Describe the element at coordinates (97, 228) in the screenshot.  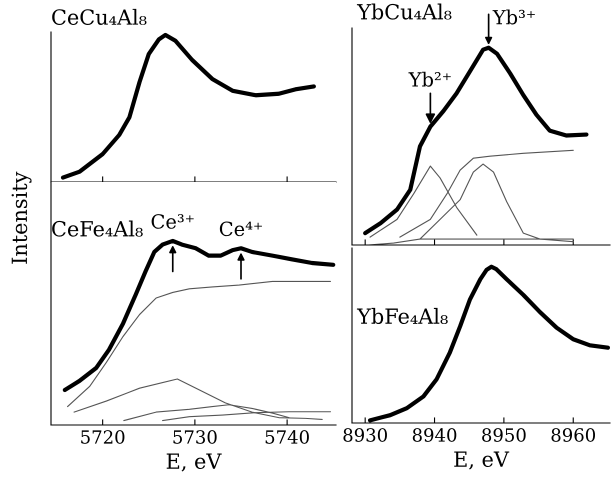
I see `chart-title: CeFe₄Al₈` at that location.